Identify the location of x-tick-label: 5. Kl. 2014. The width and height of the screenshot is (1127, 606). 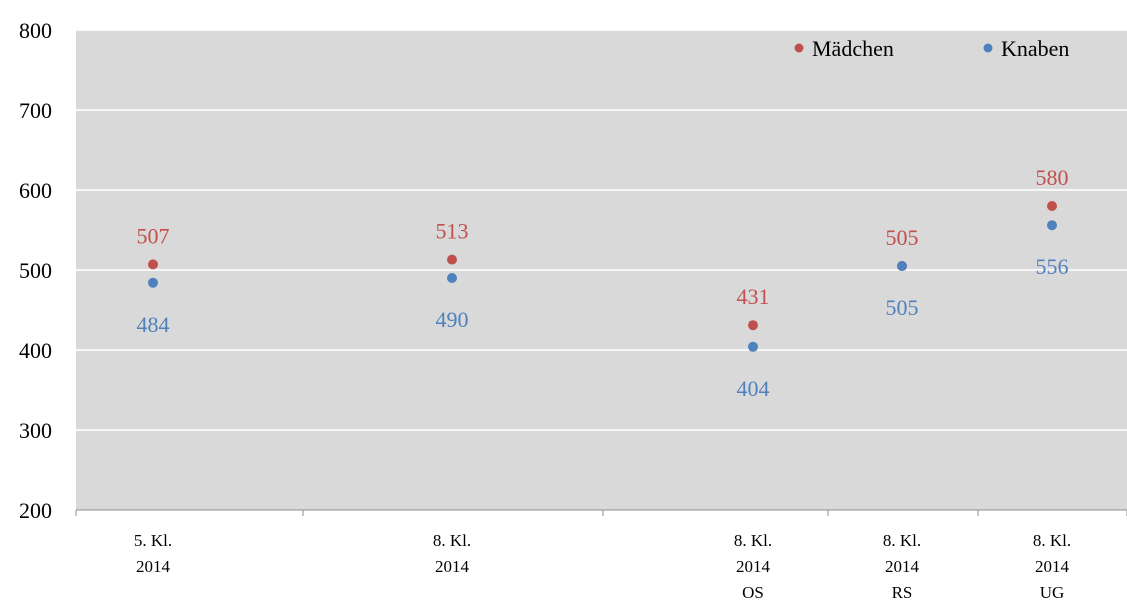
(153, 553).